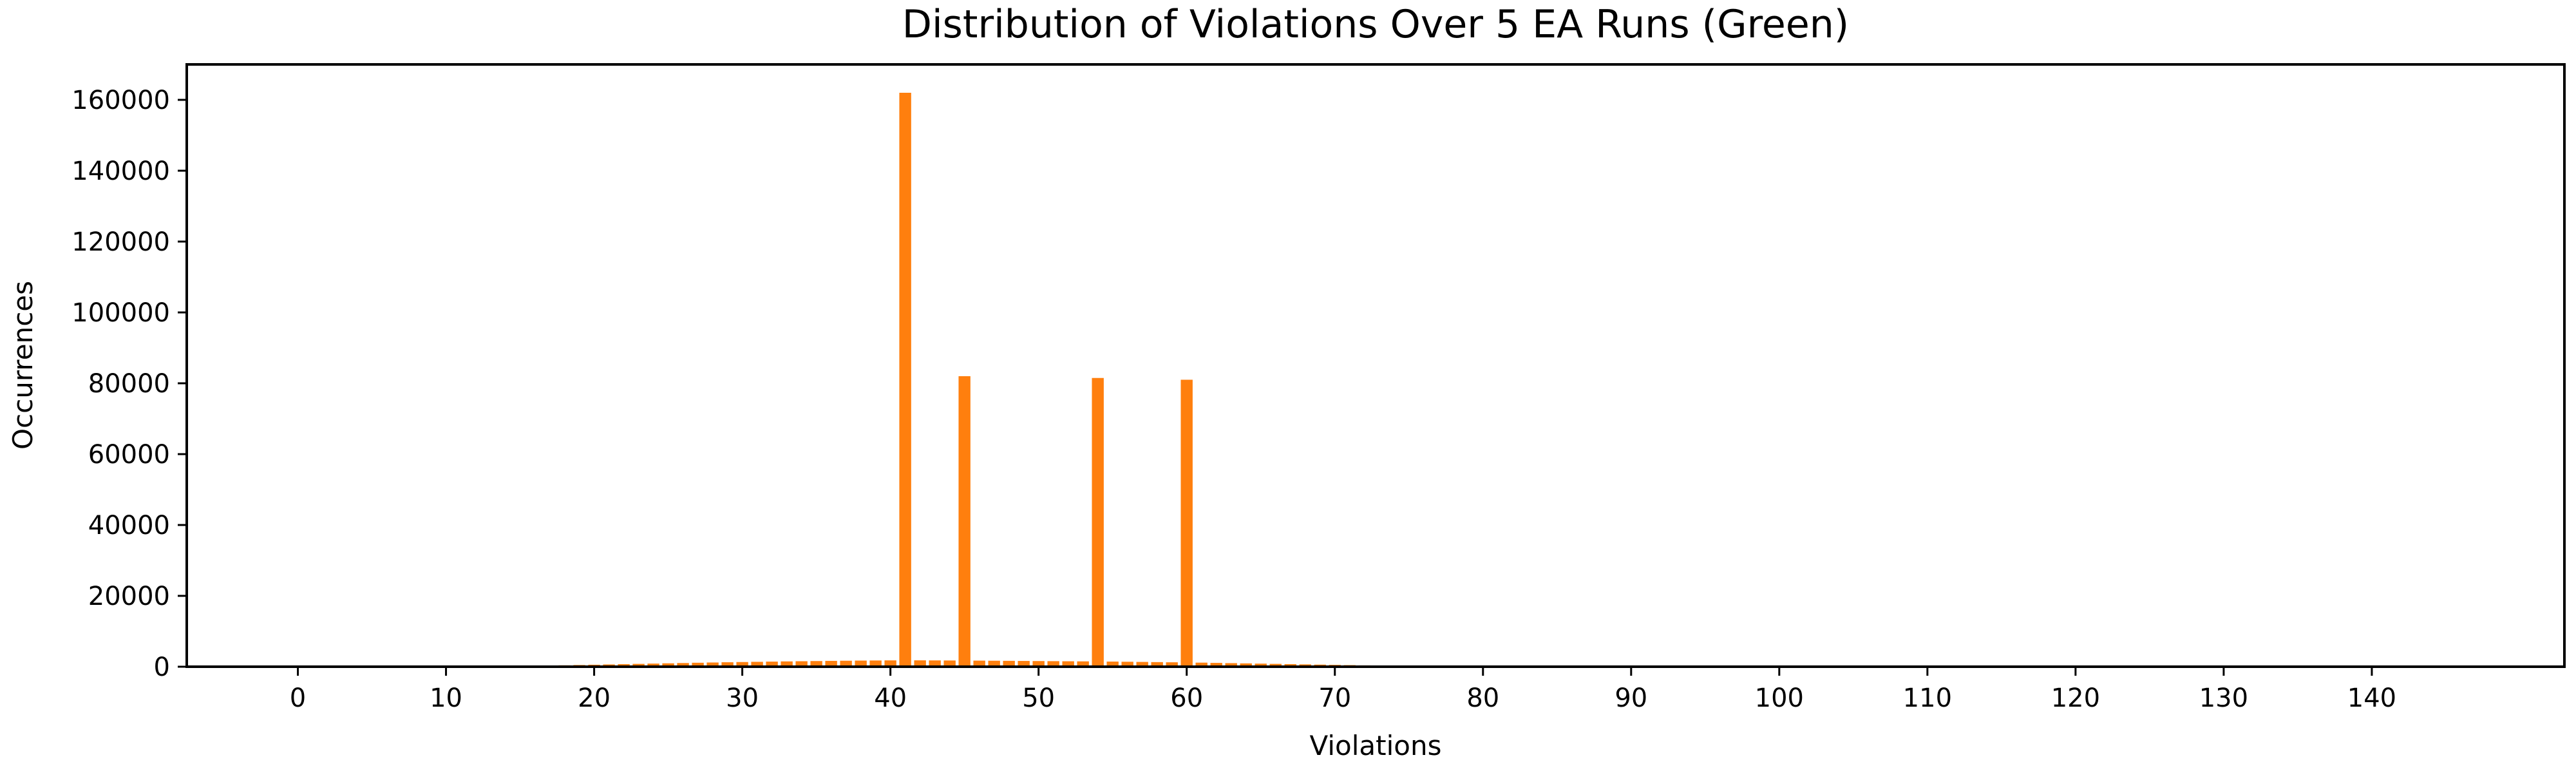 The image size is (2576, 773). Describe the element at coordinates (129, 596) in the screenshot. I see `y-tick-label-20000: 20000` at that location.